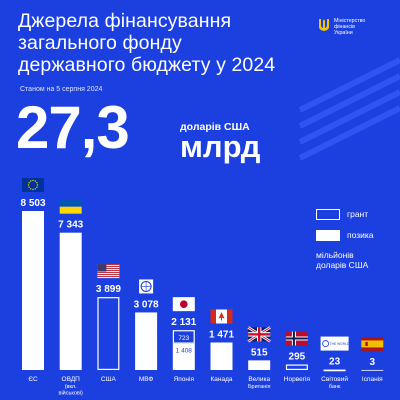 The image size is (400, 400). Describe the element at coordinates (372, 343) in the screenshot. I see `spain-flag-icon` at that location.